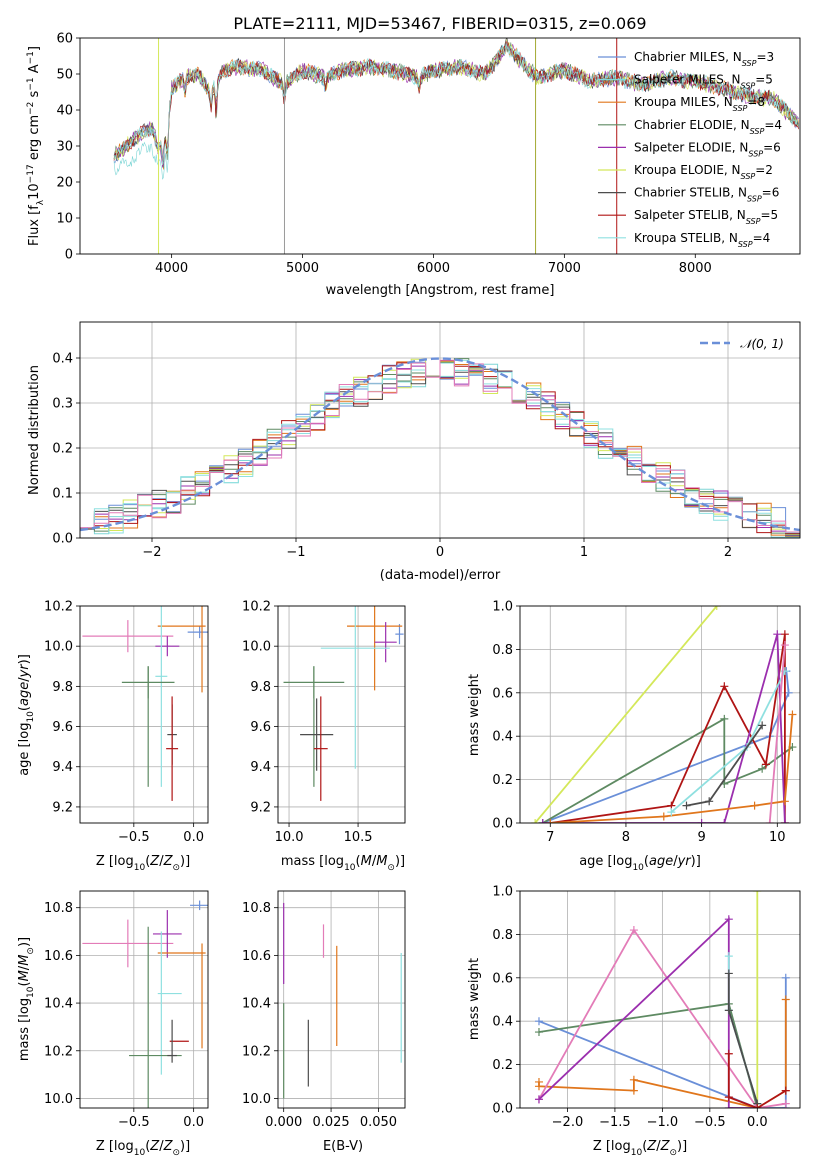 This screenshot has width=819, height=1170. I want to click on hist-ytick-label: 0.1, so click(62, 494).